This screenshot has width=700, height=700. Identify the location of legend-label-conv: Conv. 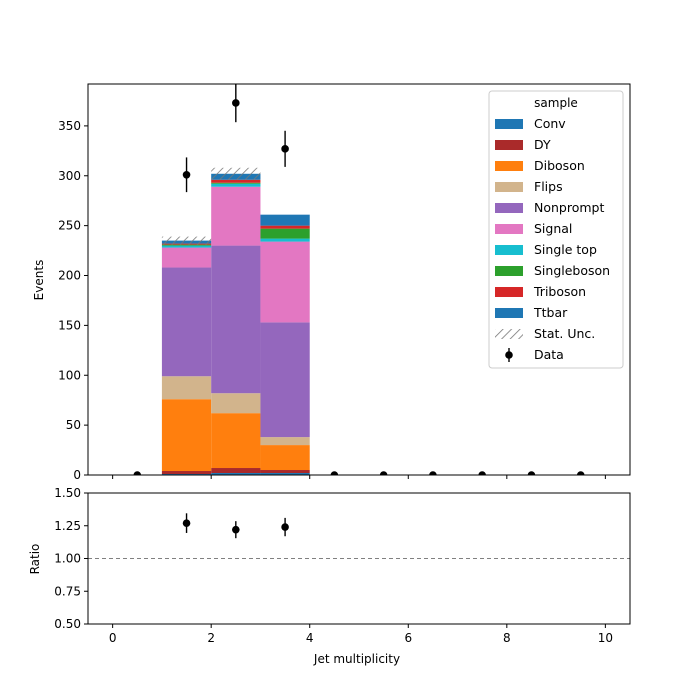
(550, 123).